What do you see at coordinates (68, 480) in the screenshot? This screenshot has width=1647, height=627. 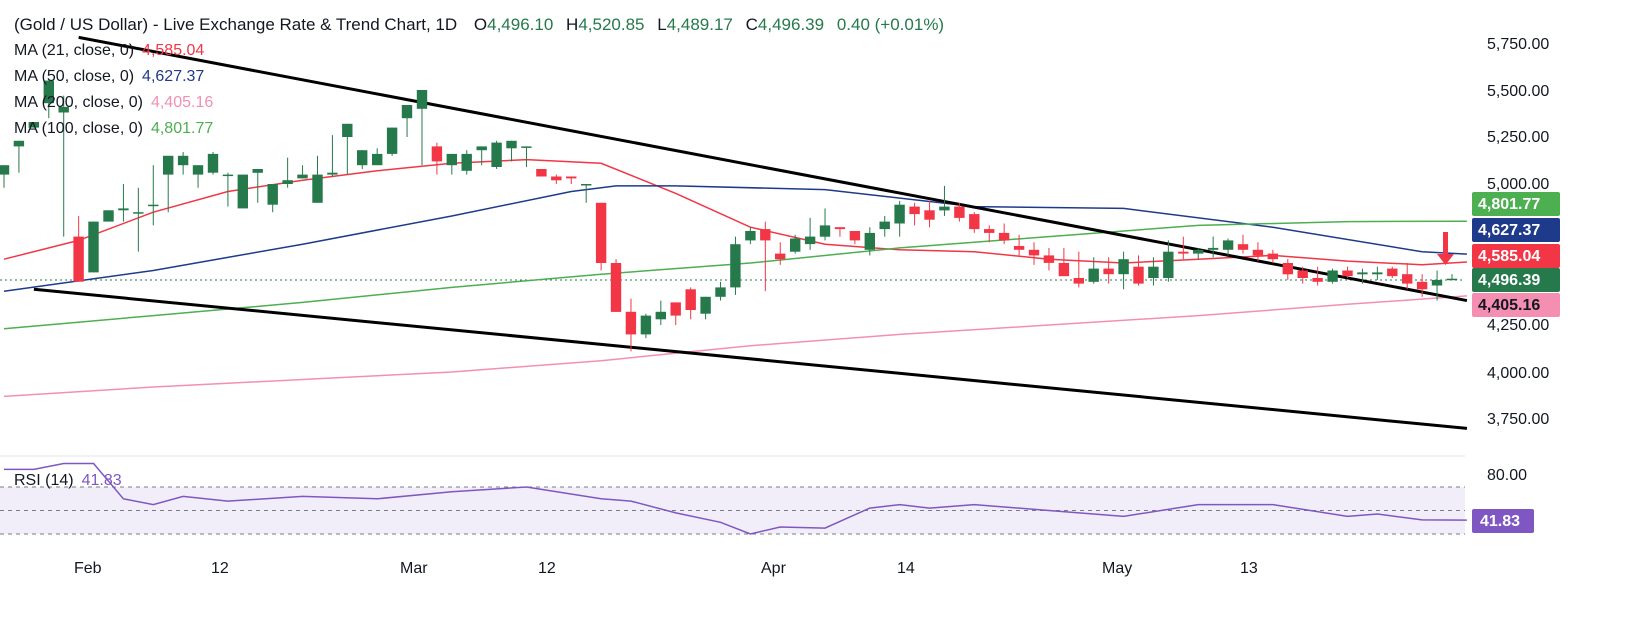 I see `rsi-legend: RSI (14) 41.83` at bounding box center [68, 480].